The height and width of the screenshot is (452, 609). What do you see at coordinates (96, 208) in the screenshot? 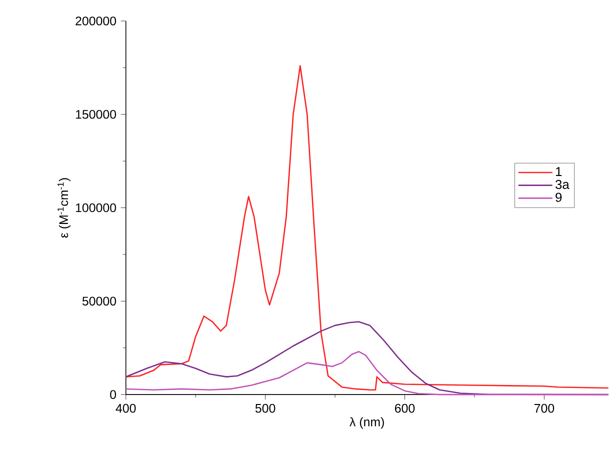
I see `y-tick-label: 100000` at bounding box center [96, 208].